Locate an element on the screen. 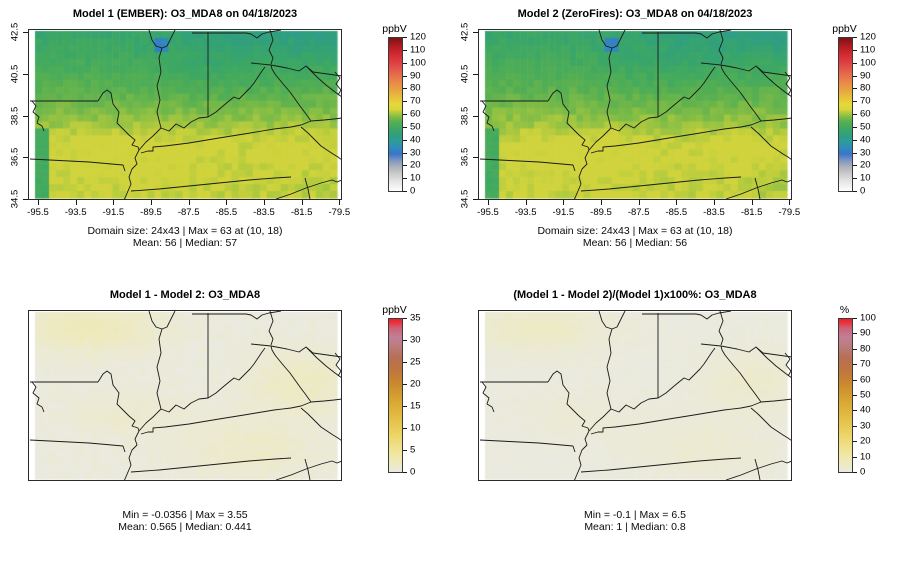  x-axis-label: -83.5 is located at coordinates (714, 212).